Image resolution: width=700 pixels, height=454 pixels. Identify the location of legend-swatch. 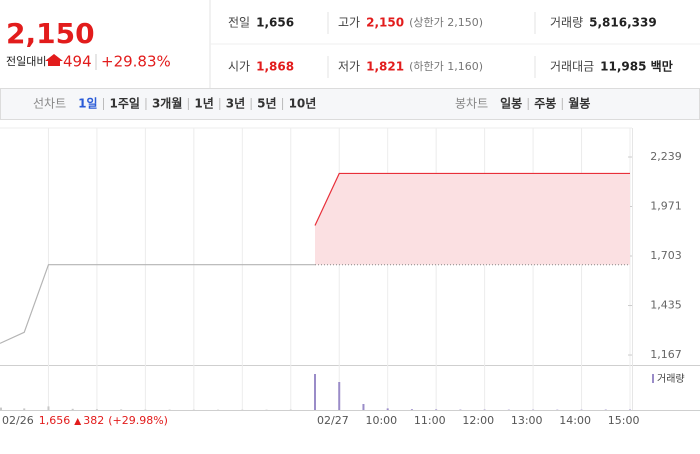
(653, 378).